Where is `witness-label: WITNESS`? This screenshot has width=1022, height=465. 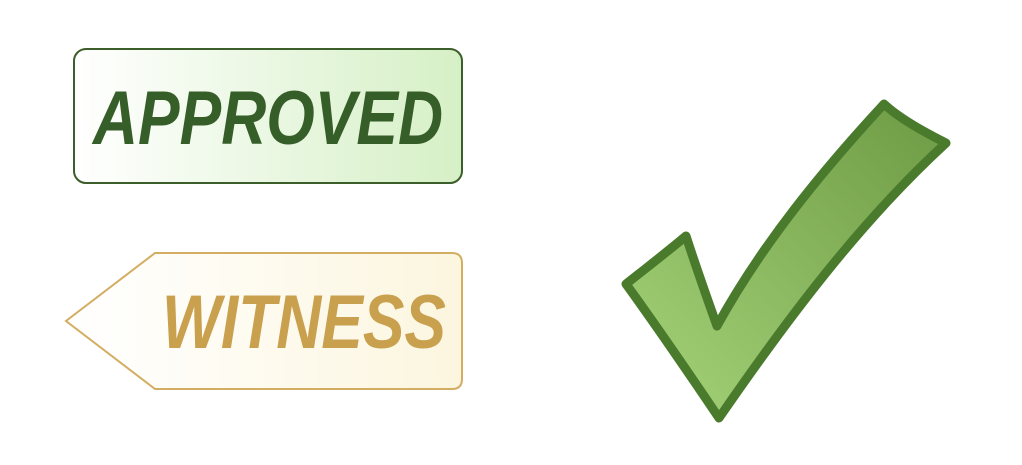 witness-label: WITNESS is located at coordinates (304, 322).